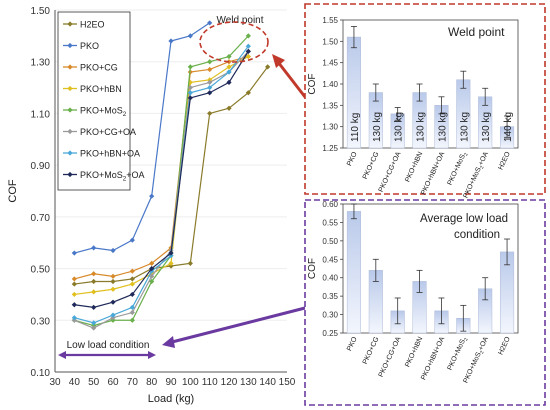 This screenshot has height=410, width=550. What do you see at coordinates (464, 219) in the screenshot?
I see `chart-title: Average low load` at bounding box center [464, 219].